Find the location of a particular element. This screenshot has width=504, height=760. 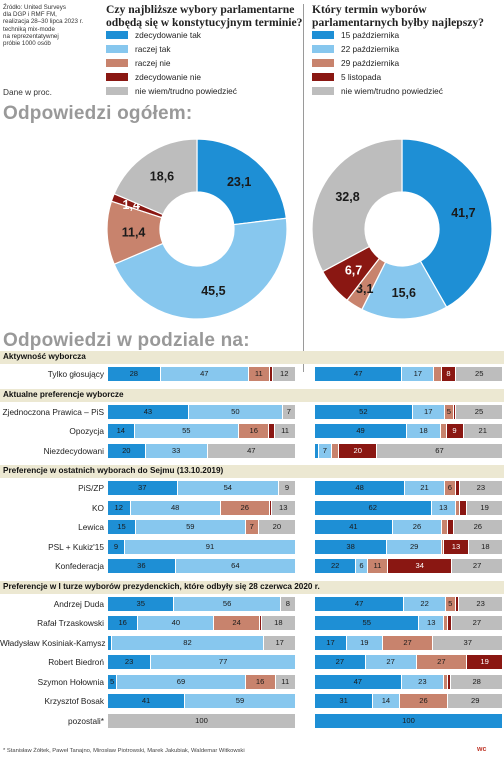

row-label: Zjednoczona Prawica – PiS is located at coordinates (53, 411).